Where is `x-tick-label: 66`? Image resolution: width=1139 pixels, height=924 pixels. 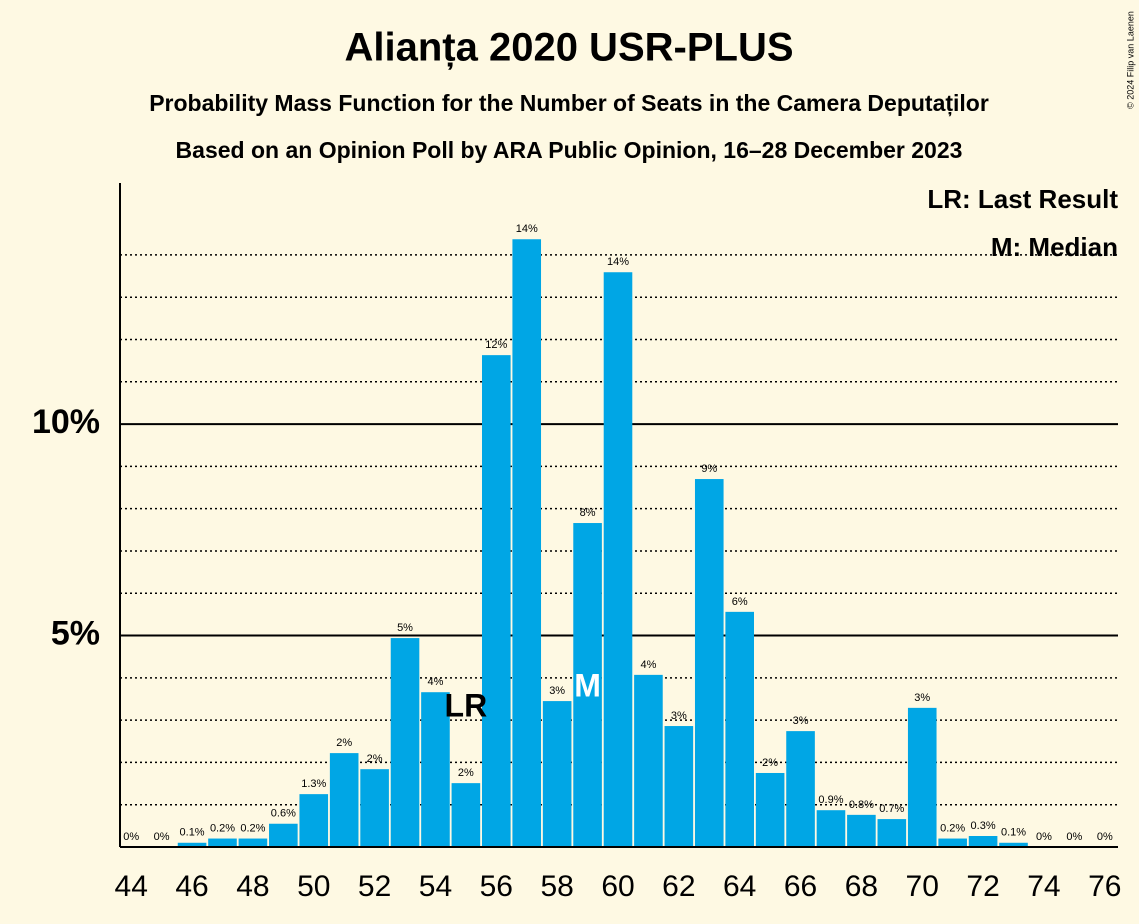
x-tick-label: 66 is located at coordinates (800, 886).